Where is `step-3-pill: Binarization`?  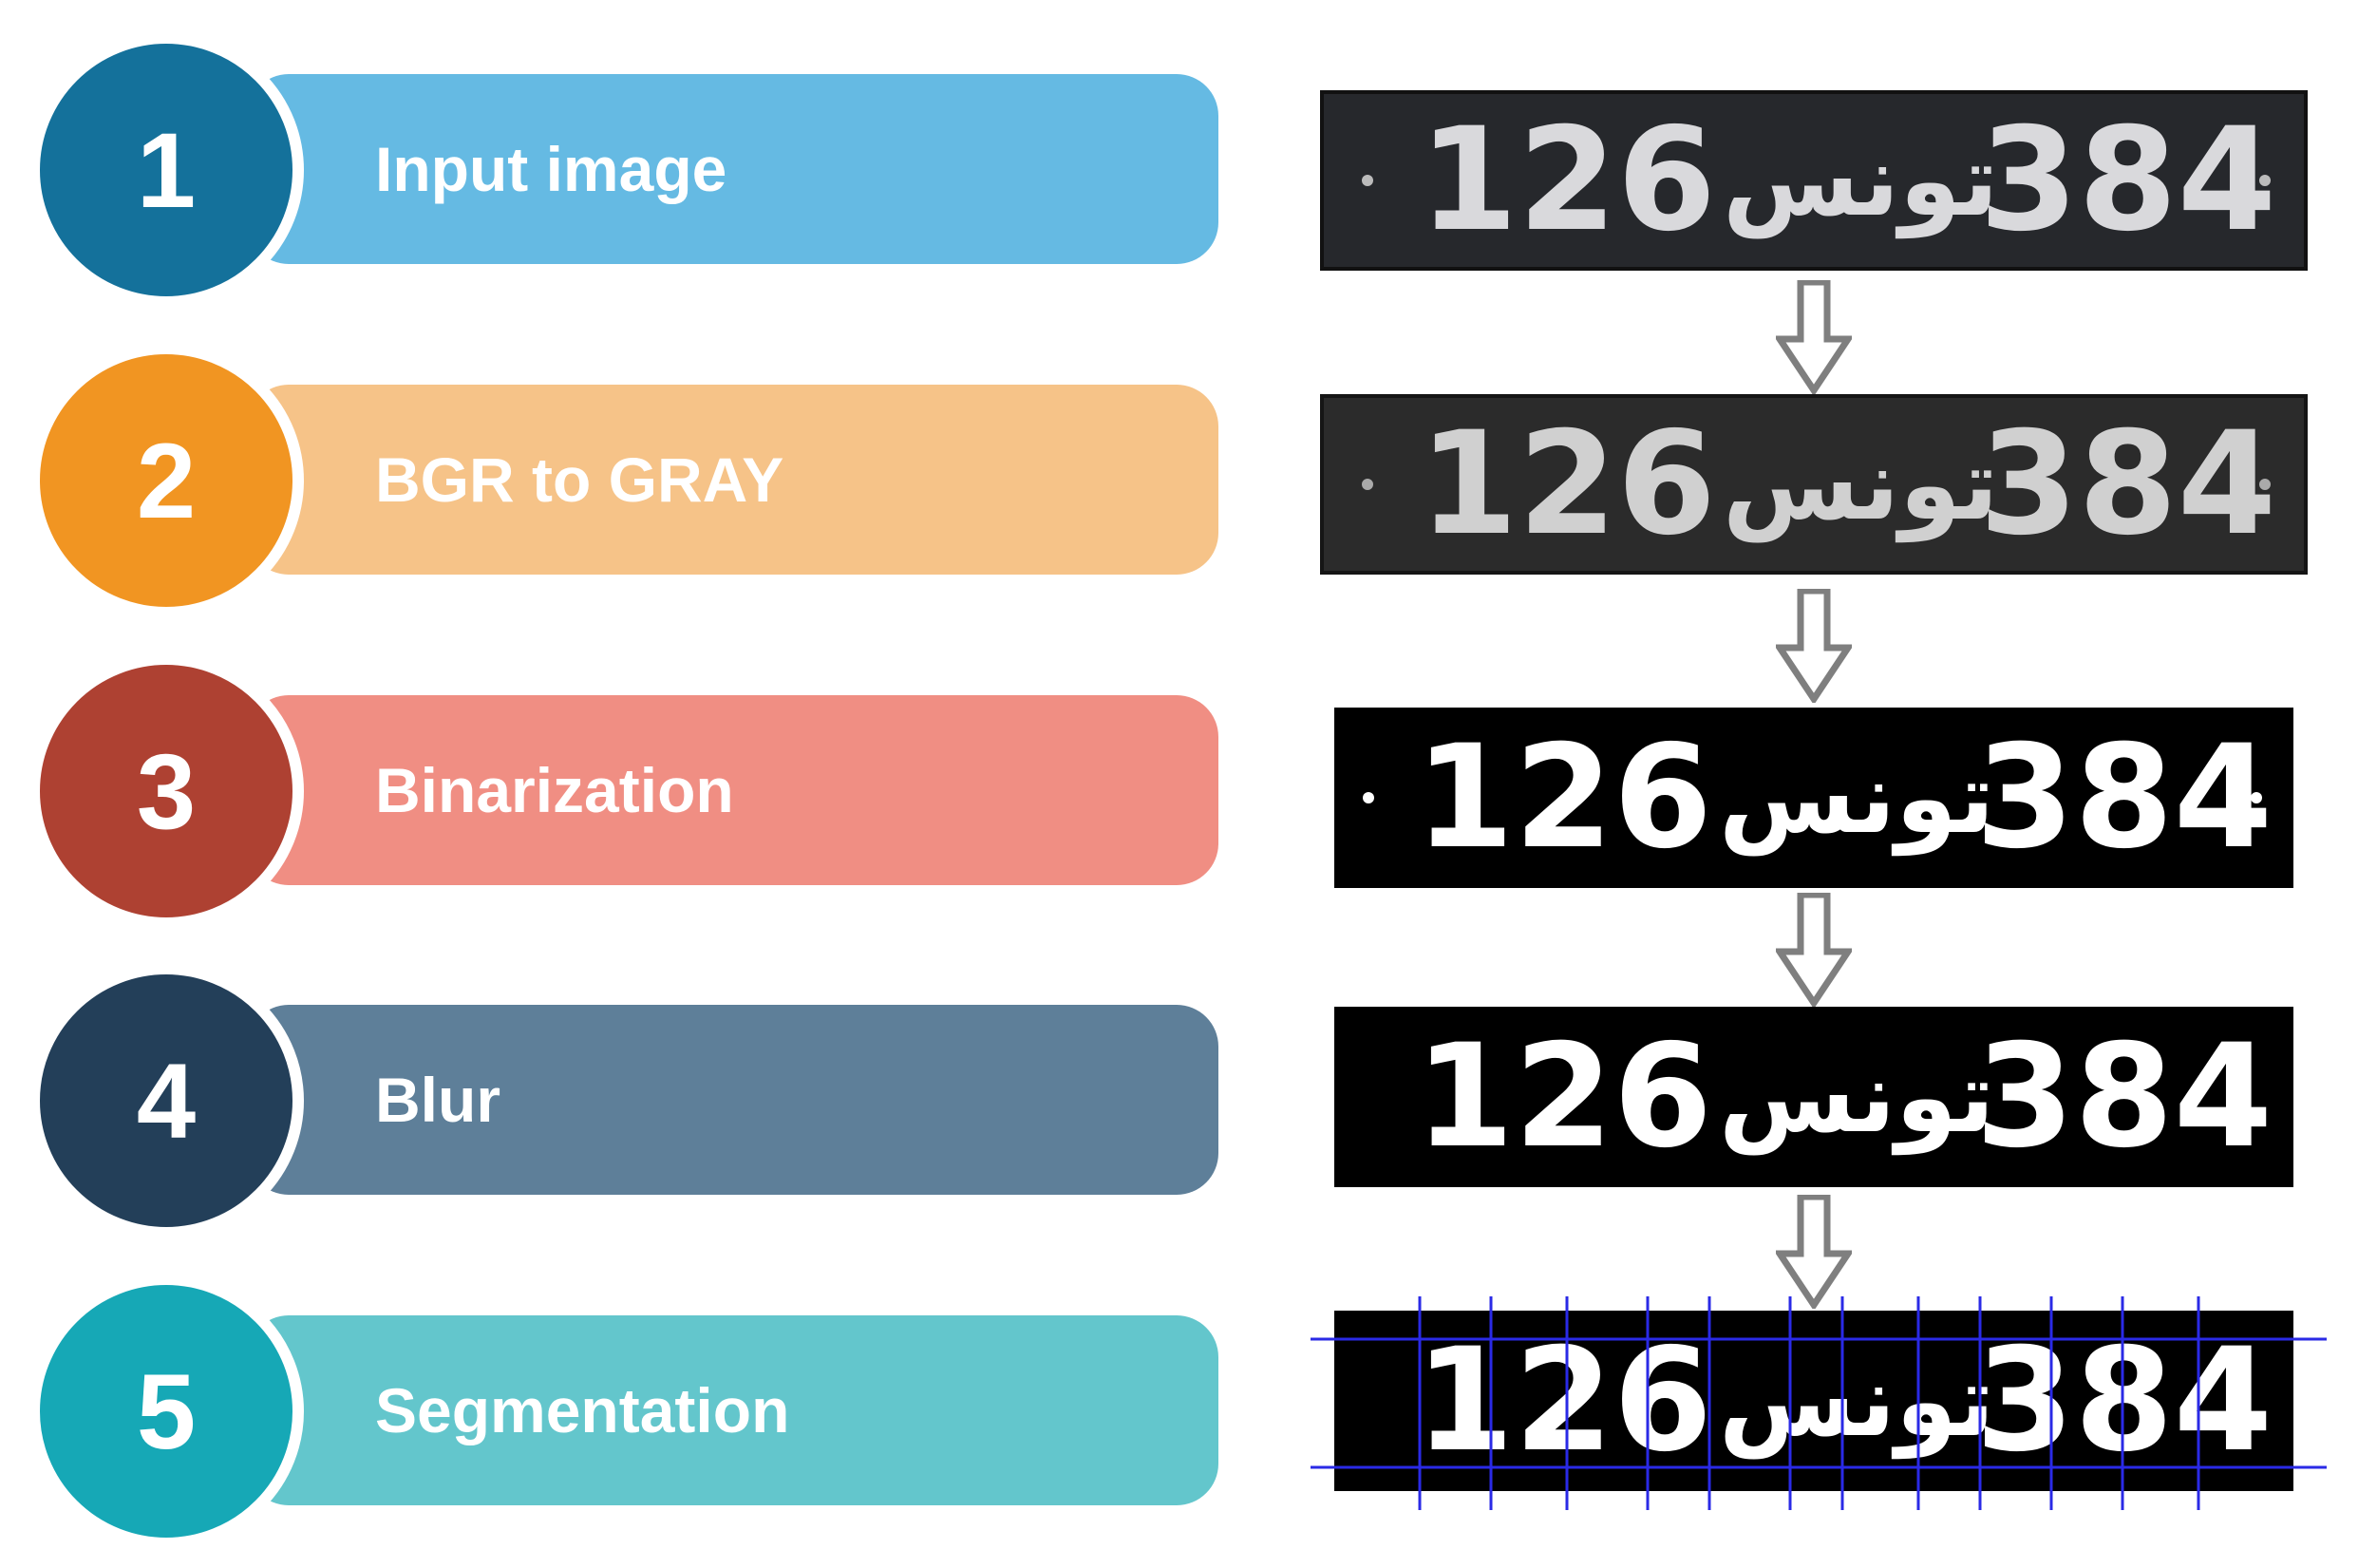
step-3-pill: Binarization is located at coordinates (732, 790).